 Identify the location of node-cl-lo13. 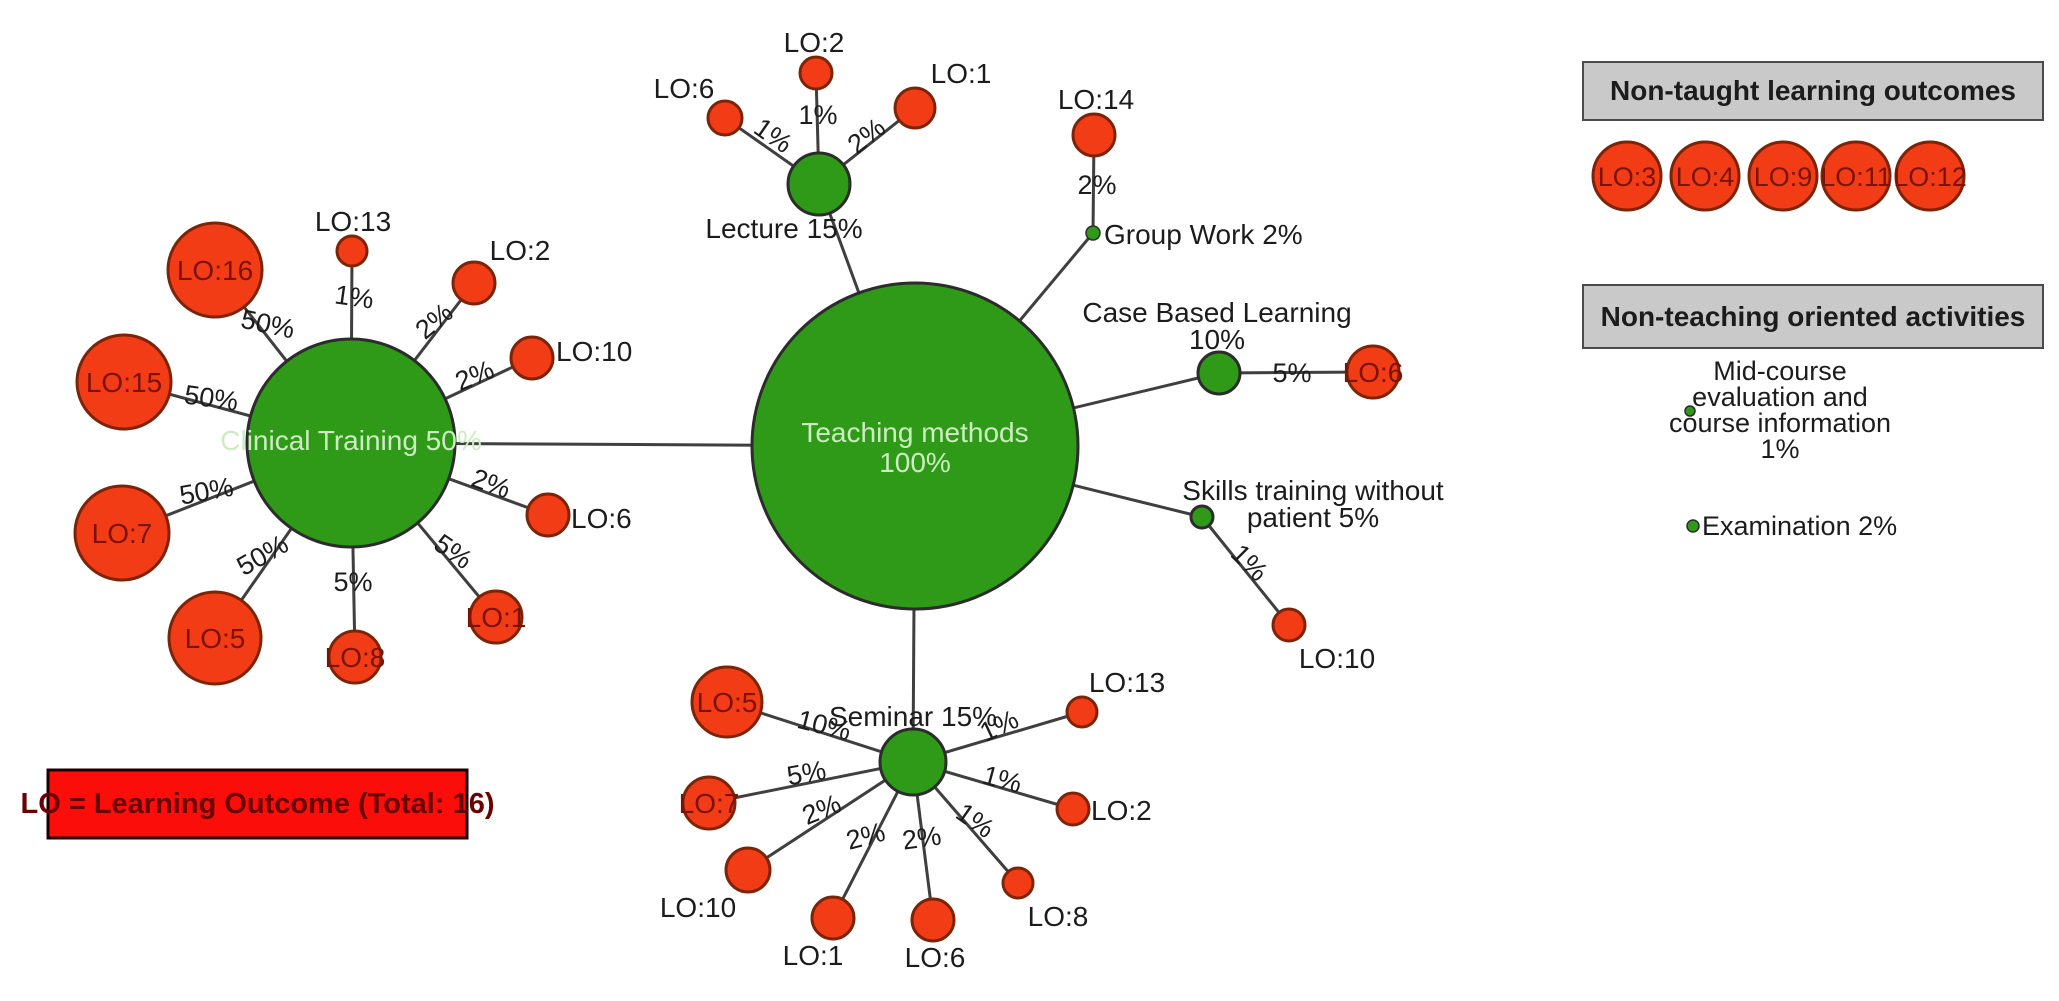
(352, 251).